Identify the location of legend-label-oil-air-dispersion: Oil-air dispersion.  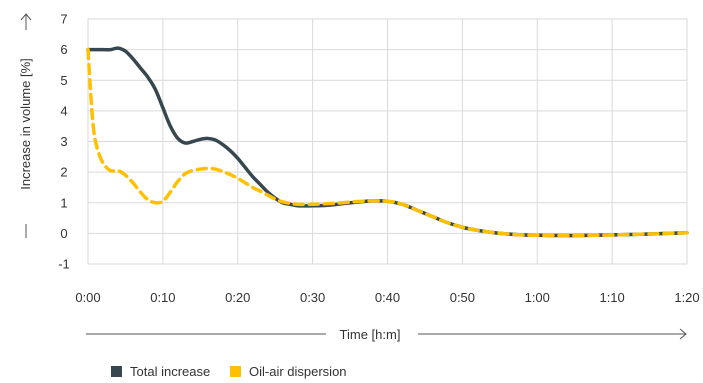
(298, 371).